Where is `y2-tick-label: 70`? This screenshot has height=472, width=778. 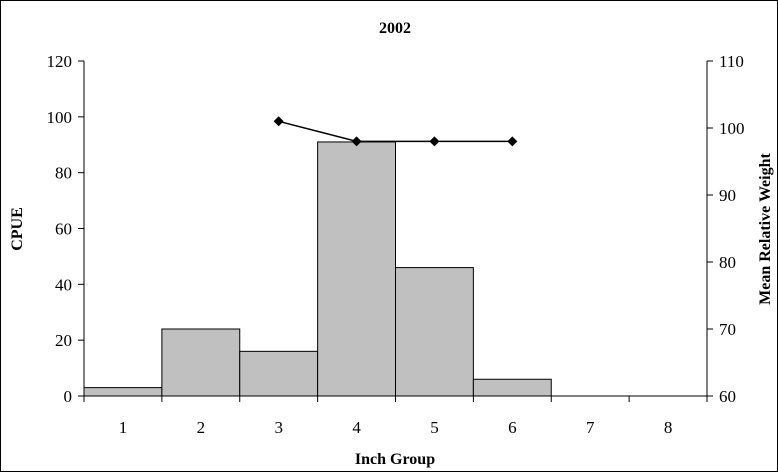
y2-tick-label: 70 is located at coordinates (727, 329).